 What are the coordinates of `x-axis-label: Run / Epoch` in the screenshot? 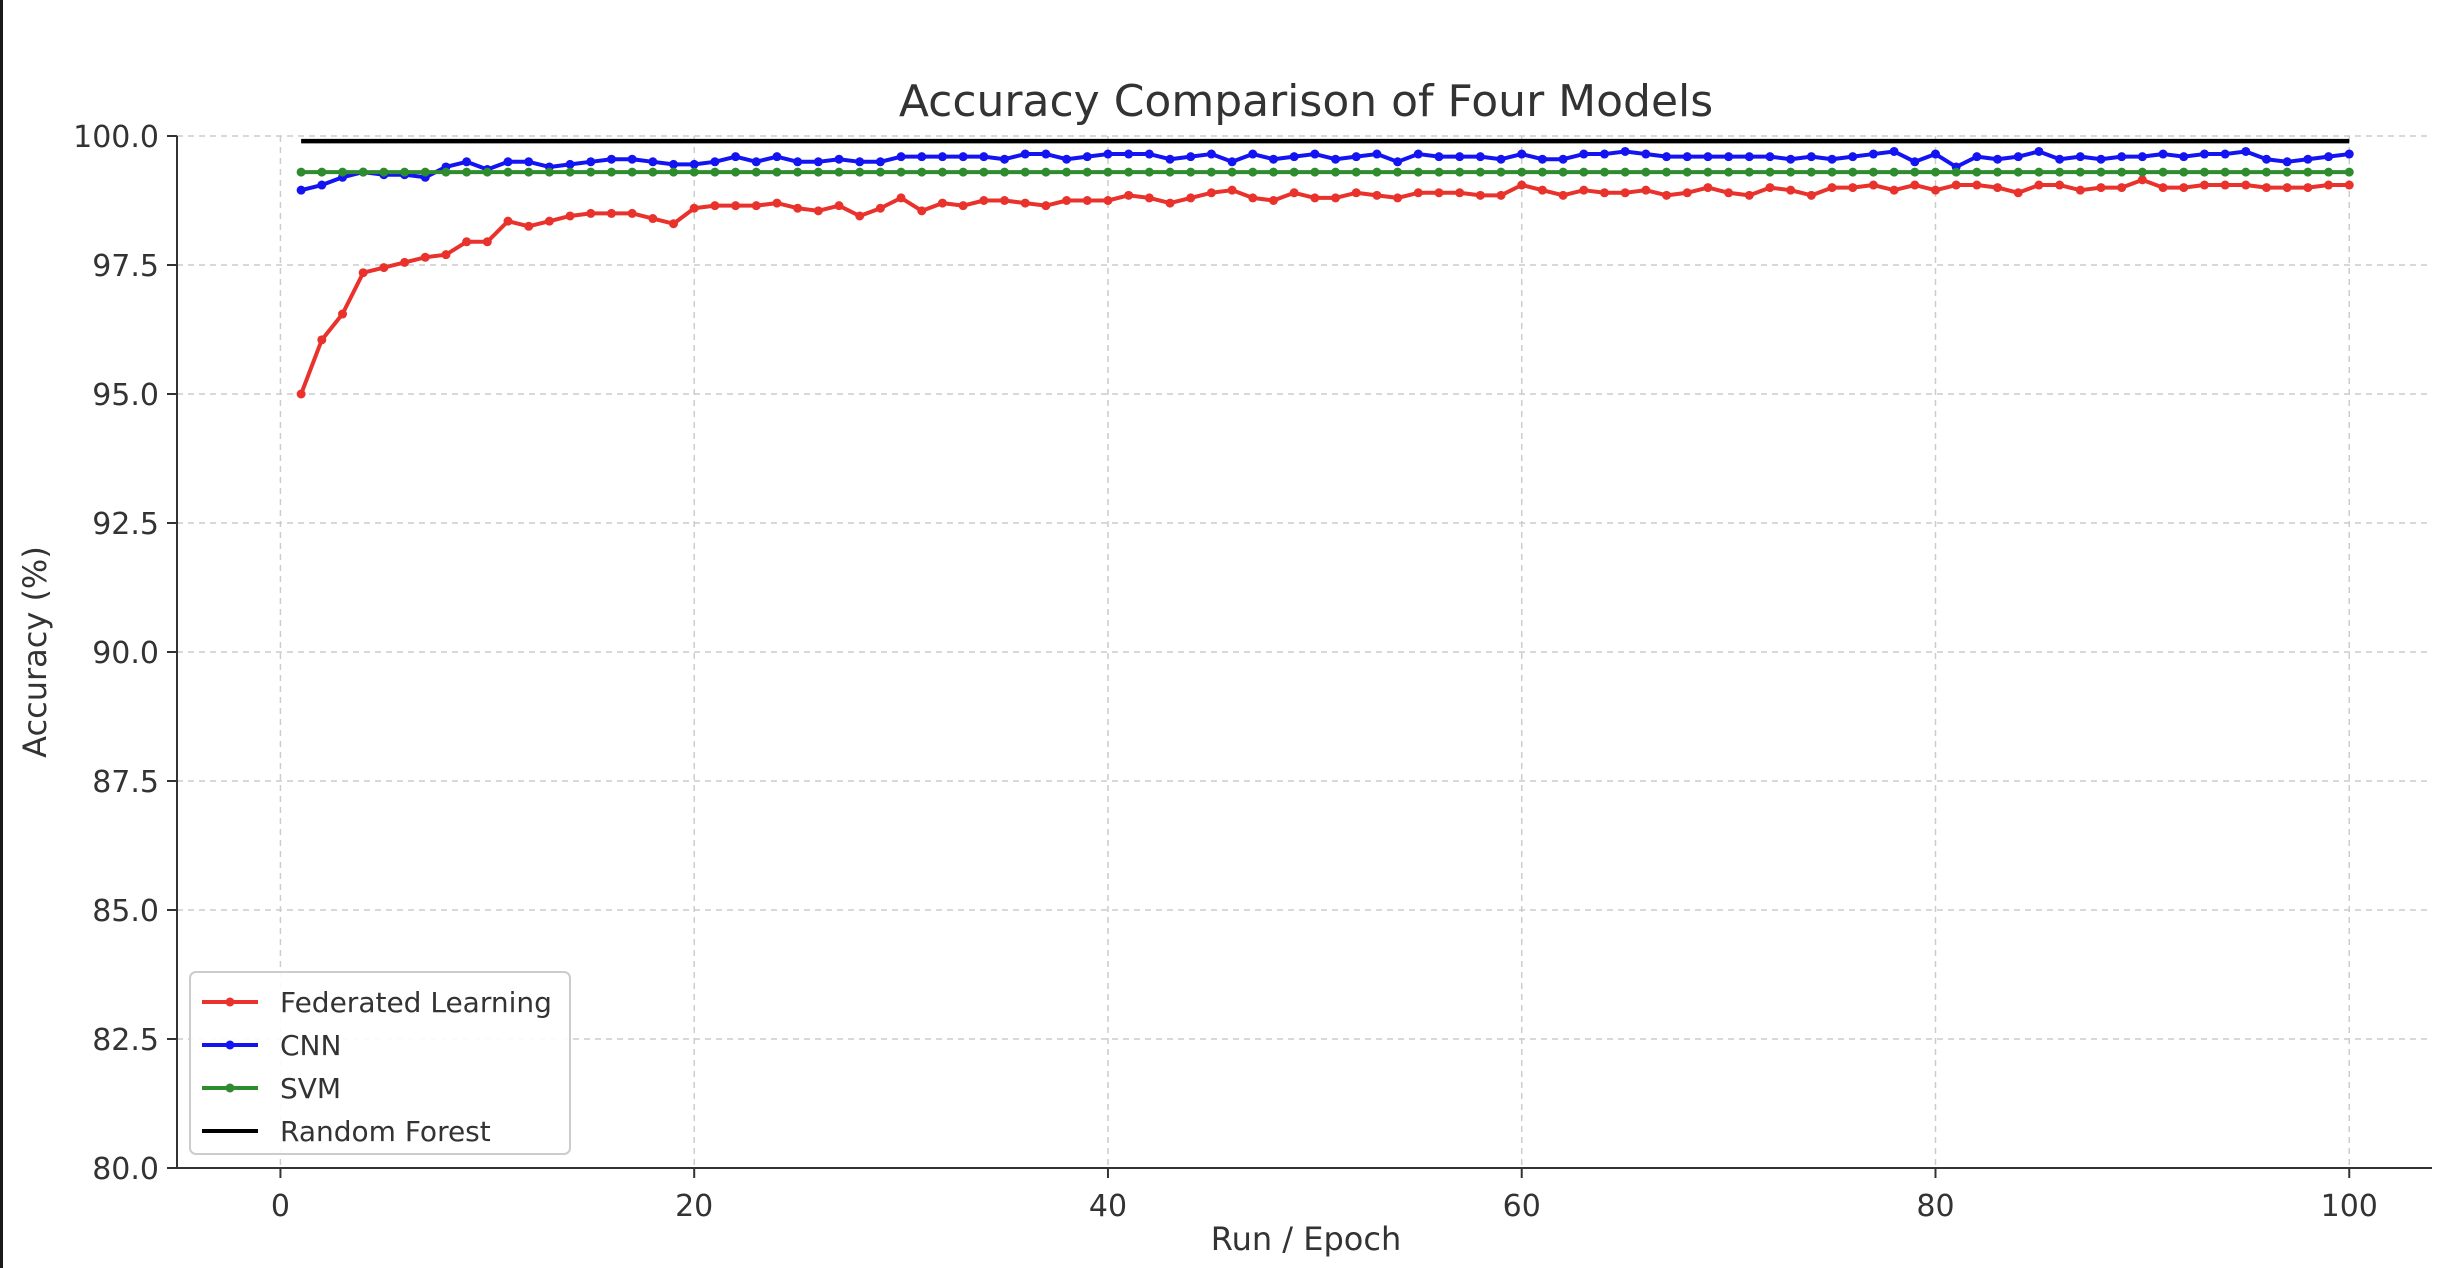 It's located at (1306, 1239).